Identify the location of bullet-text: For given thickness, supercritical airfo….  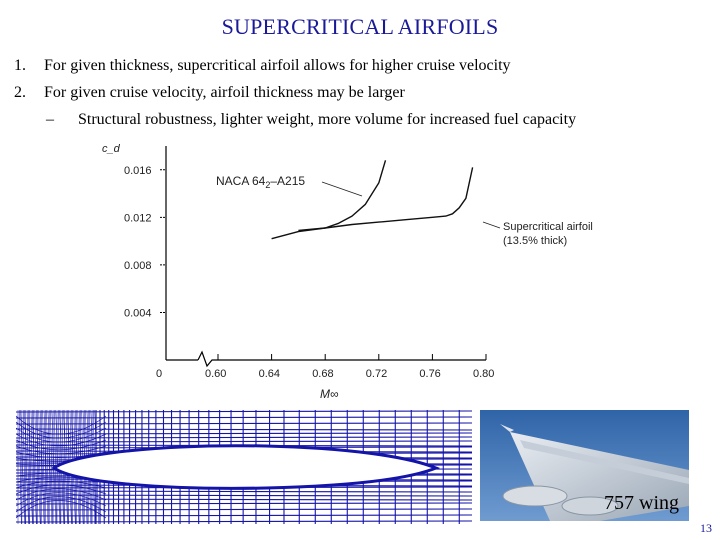
(277, 65).